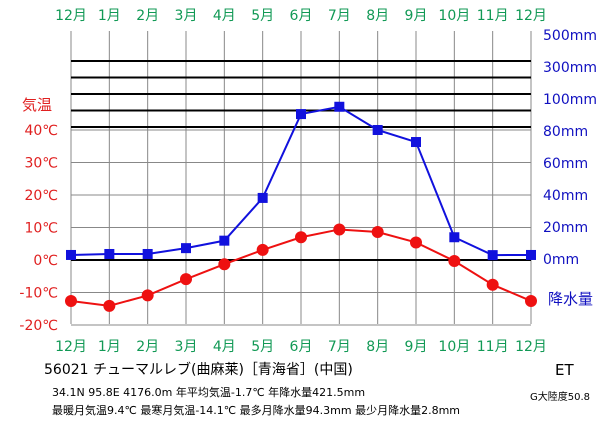 The width and height of the screenshot is (611, 425). I want to click on climate-code: ET, so click(564, 370).